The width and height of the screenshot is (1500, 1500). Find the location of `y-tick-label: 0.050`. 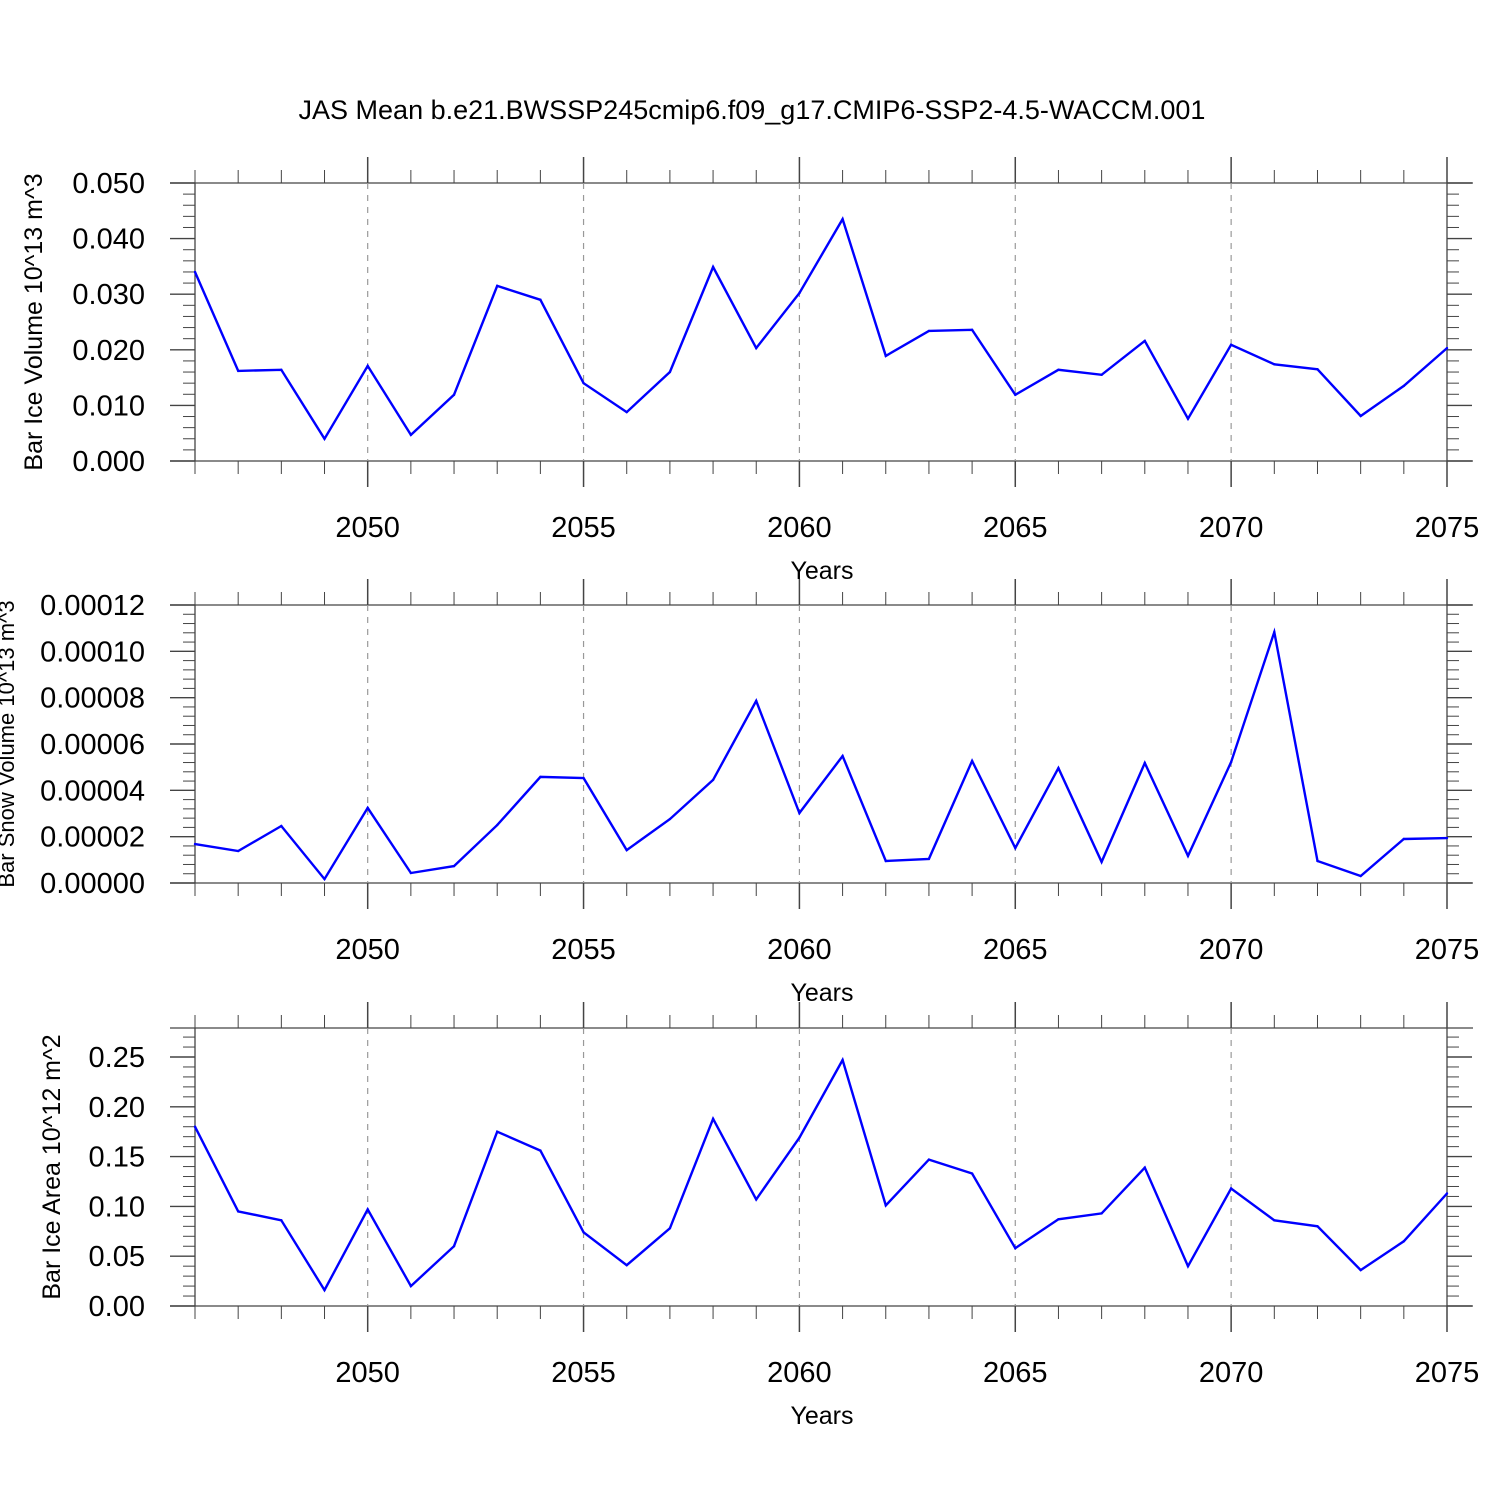

y-tick-label: 0.050 is located at coordinates (108, 184).